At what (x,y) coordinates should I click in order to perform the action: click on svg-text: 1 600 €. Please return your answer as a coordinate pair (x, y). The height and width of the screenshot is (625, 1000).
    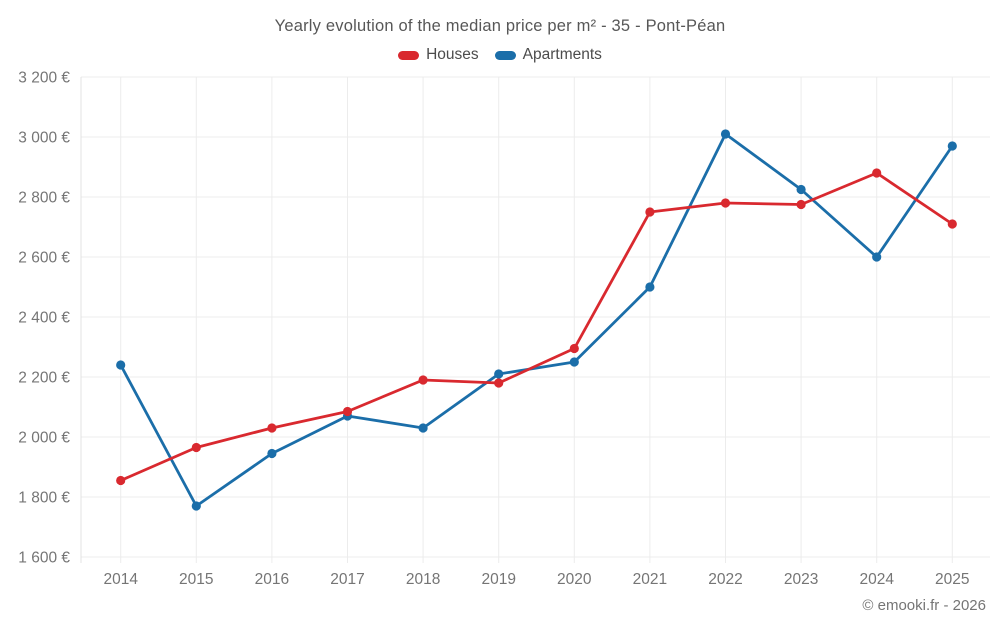
    Looking at the image, I should click on (44, 558).